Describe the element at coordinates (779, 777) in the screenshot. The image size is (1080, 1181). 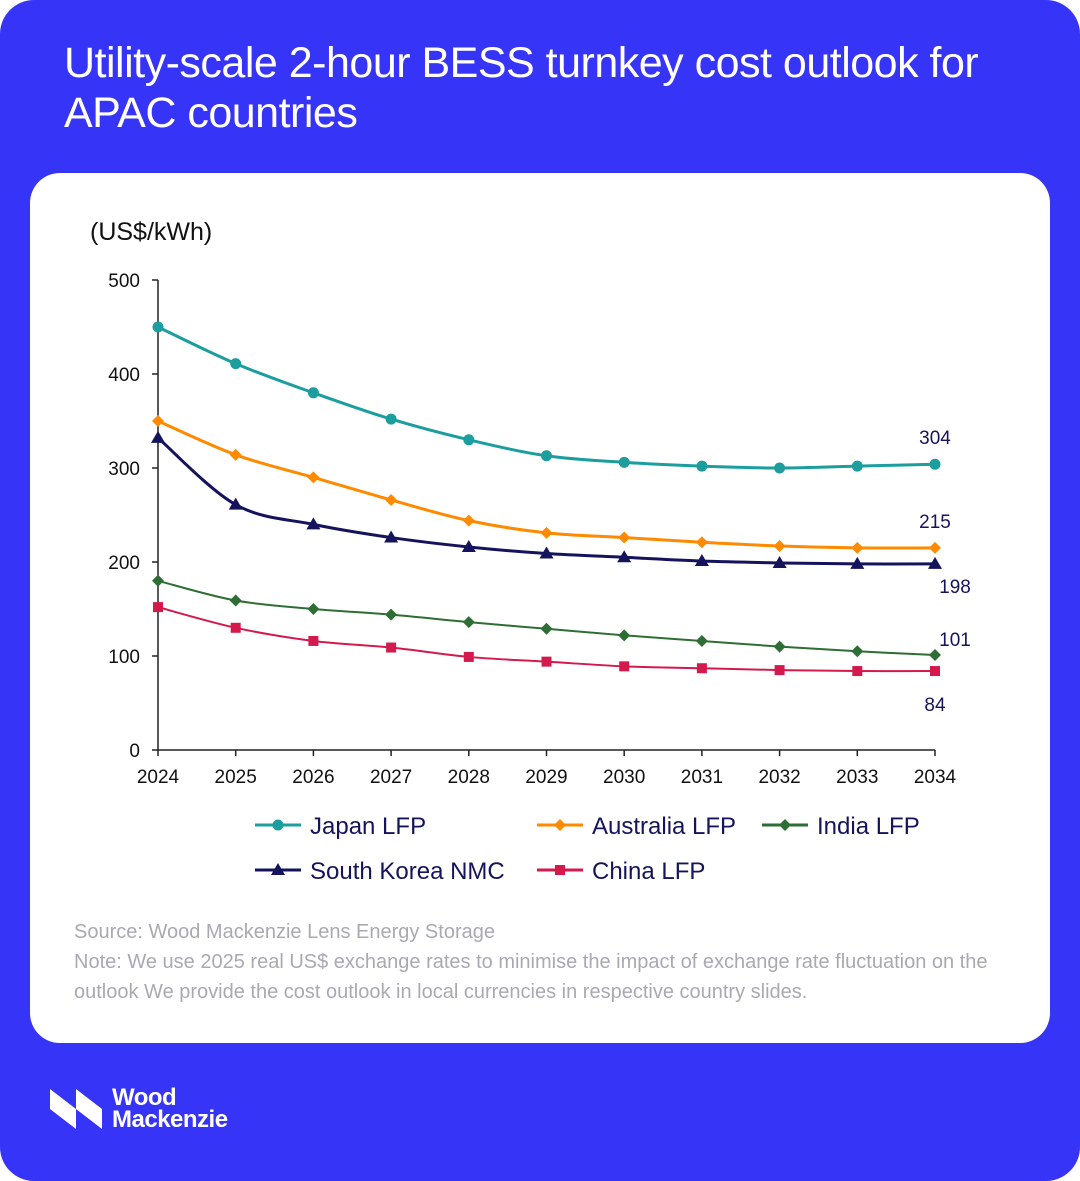
I see `x-tick-label: 2032` at that location.